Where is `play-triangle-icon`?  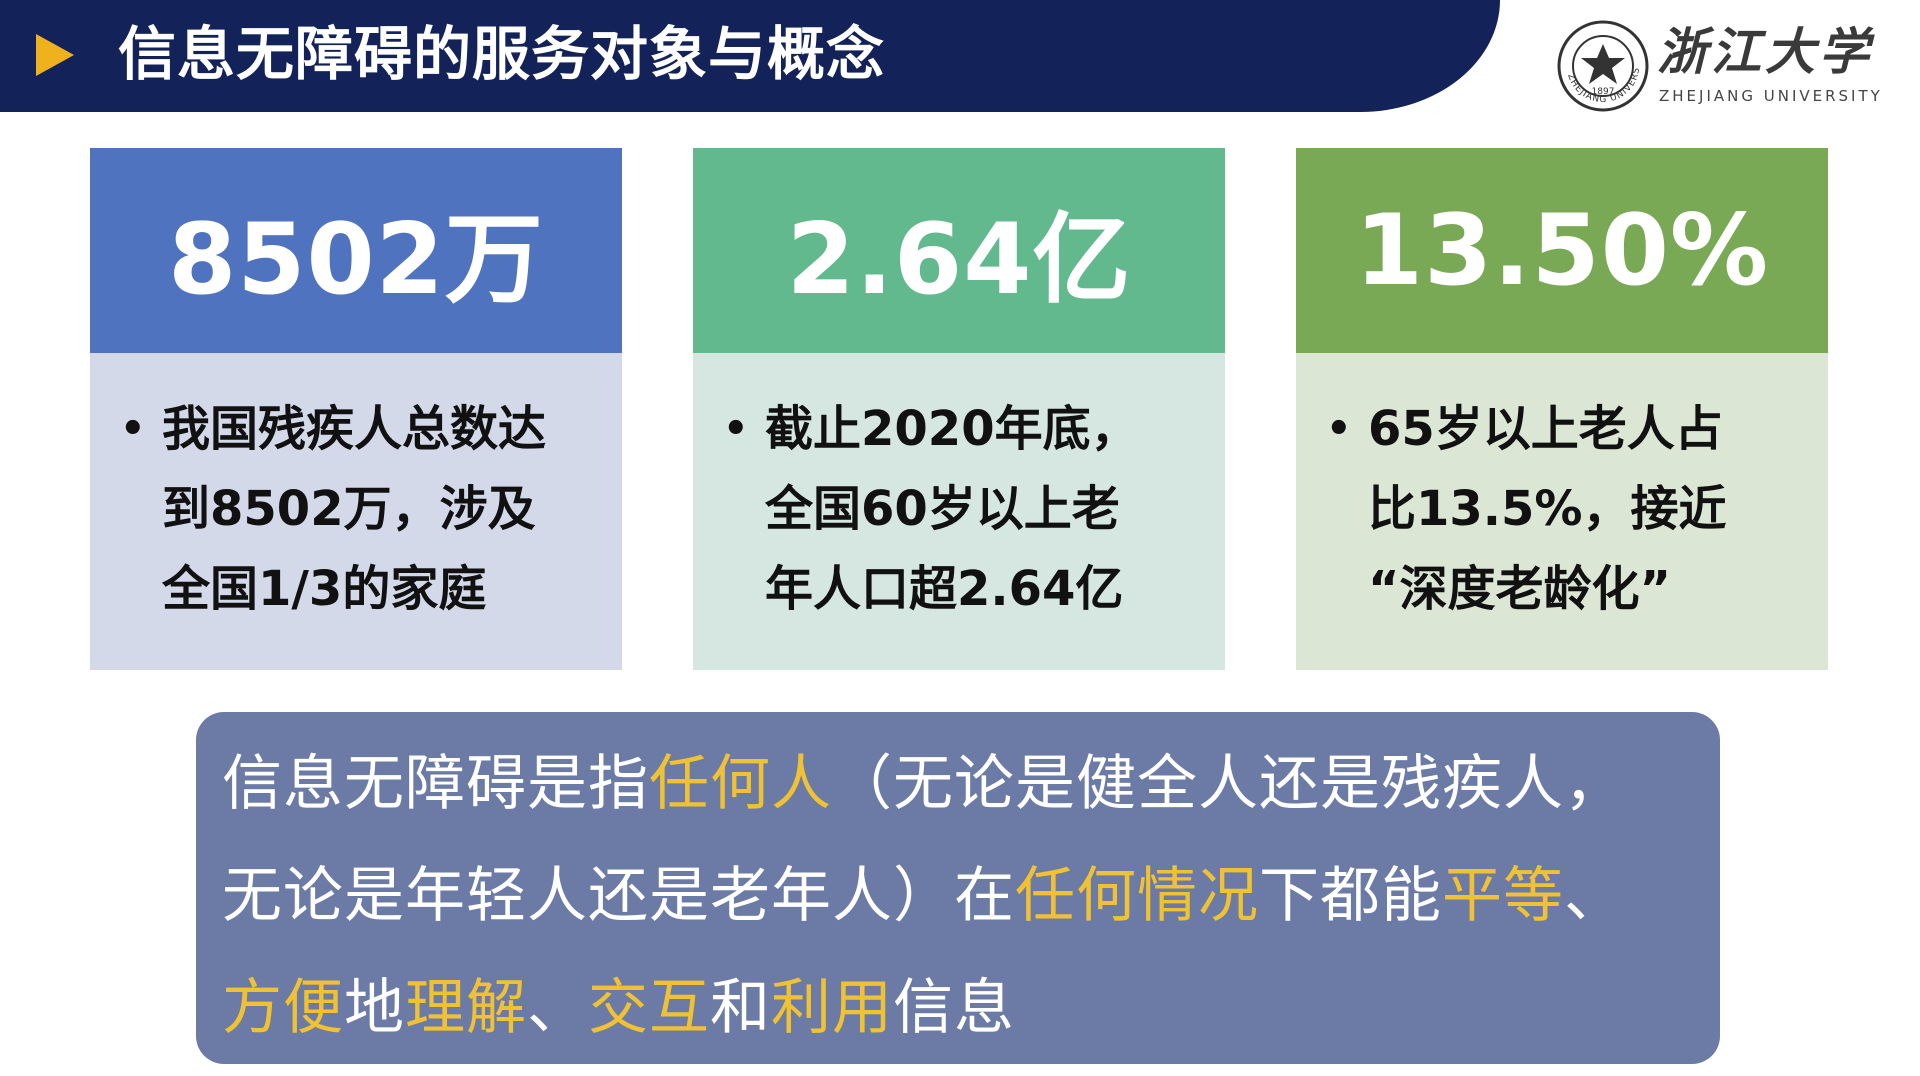
play-triangle-icon is located at coordinates (55, 55).